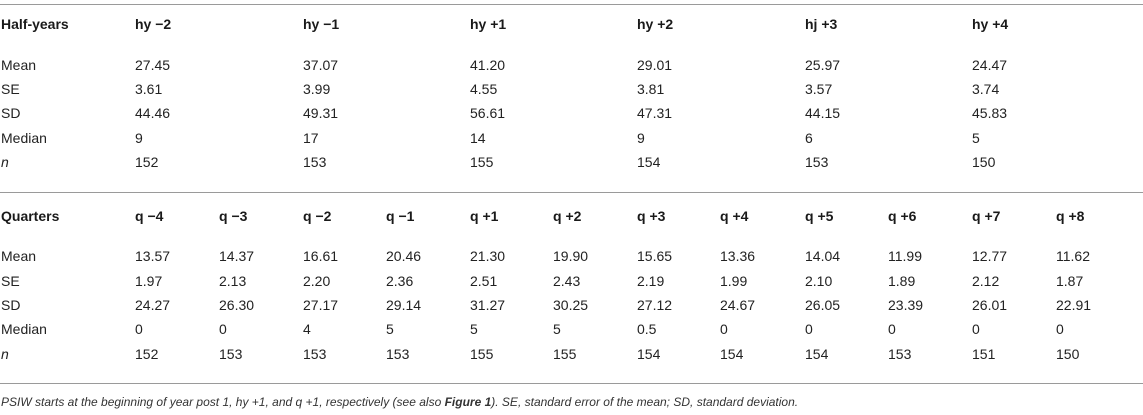 The image size is (1143, 415). I want to click on half-years-cell-n: 154, so click(649, 162).